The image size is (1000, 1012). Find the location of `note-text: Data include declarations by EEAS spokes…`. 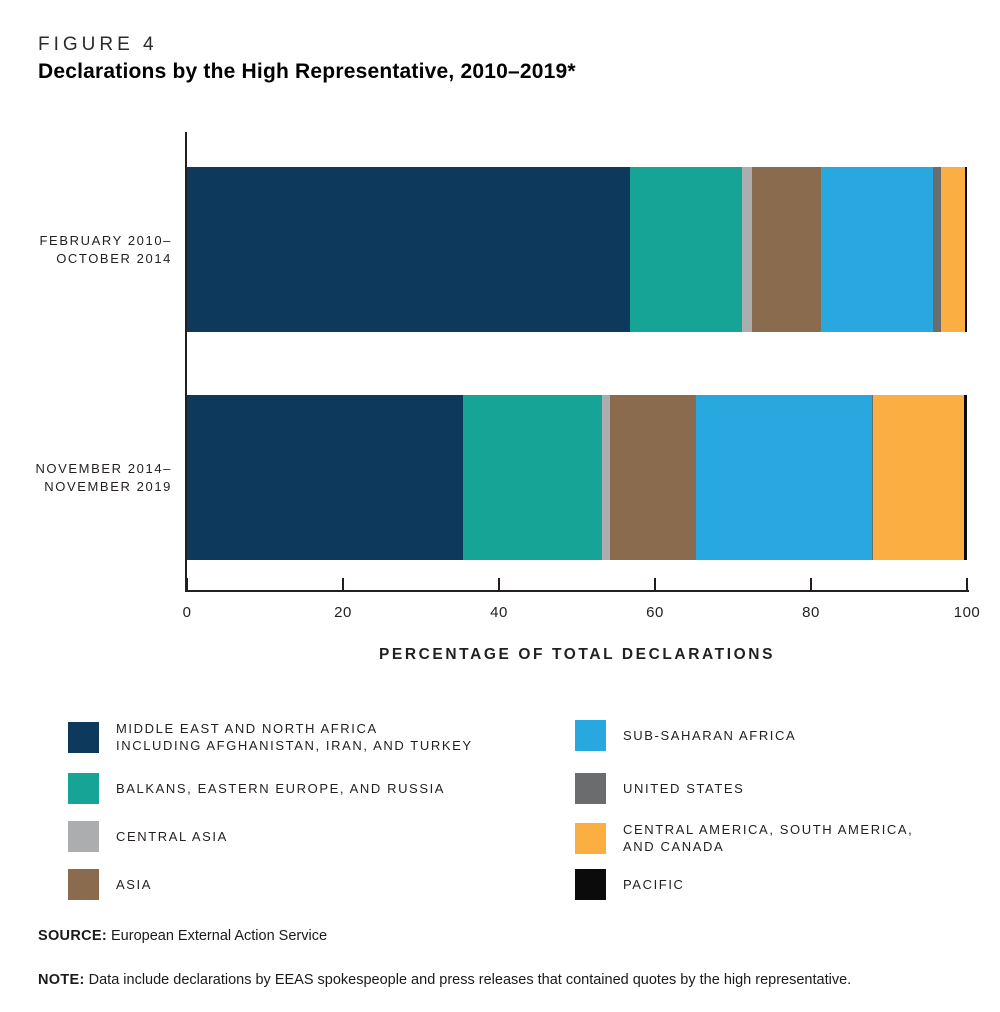

note-text: Data include declarations by EEAS spokes… is located at coordinates (470, 980).